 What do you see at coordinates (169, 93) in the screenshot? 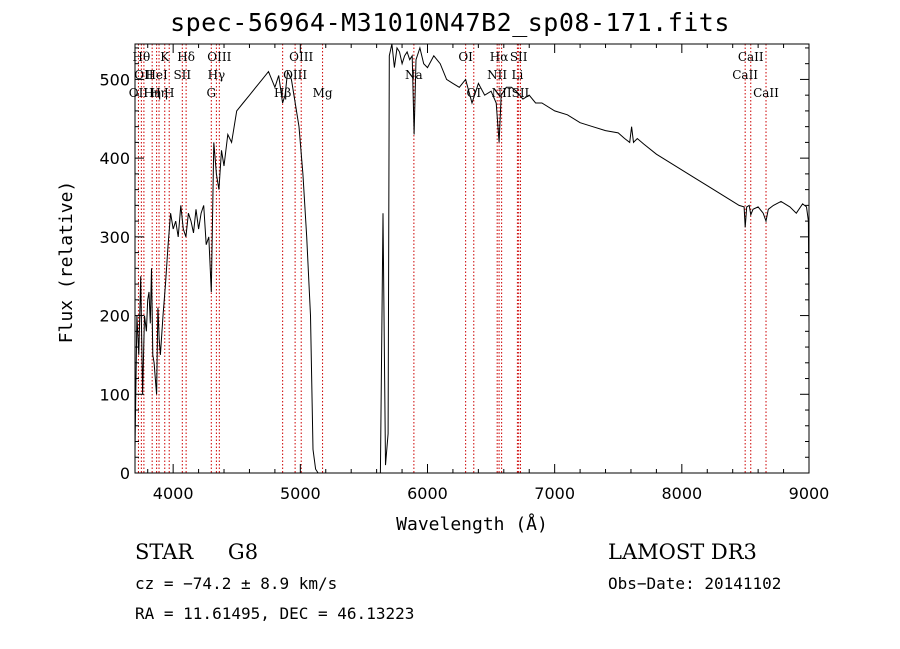
I see `line-label: H` at bounding box center [169, 93].